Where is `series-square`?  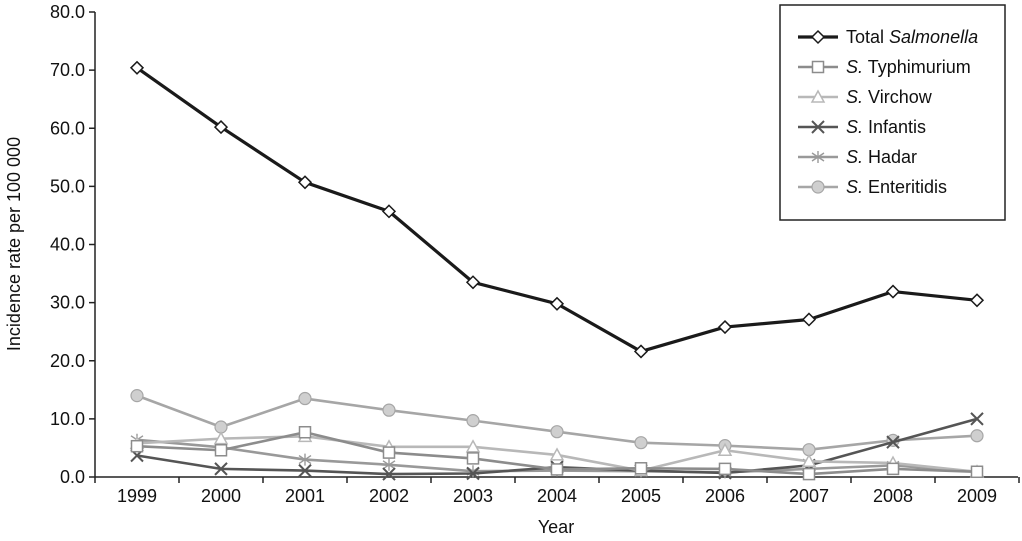 series-square is located at coordinates (557, 453).